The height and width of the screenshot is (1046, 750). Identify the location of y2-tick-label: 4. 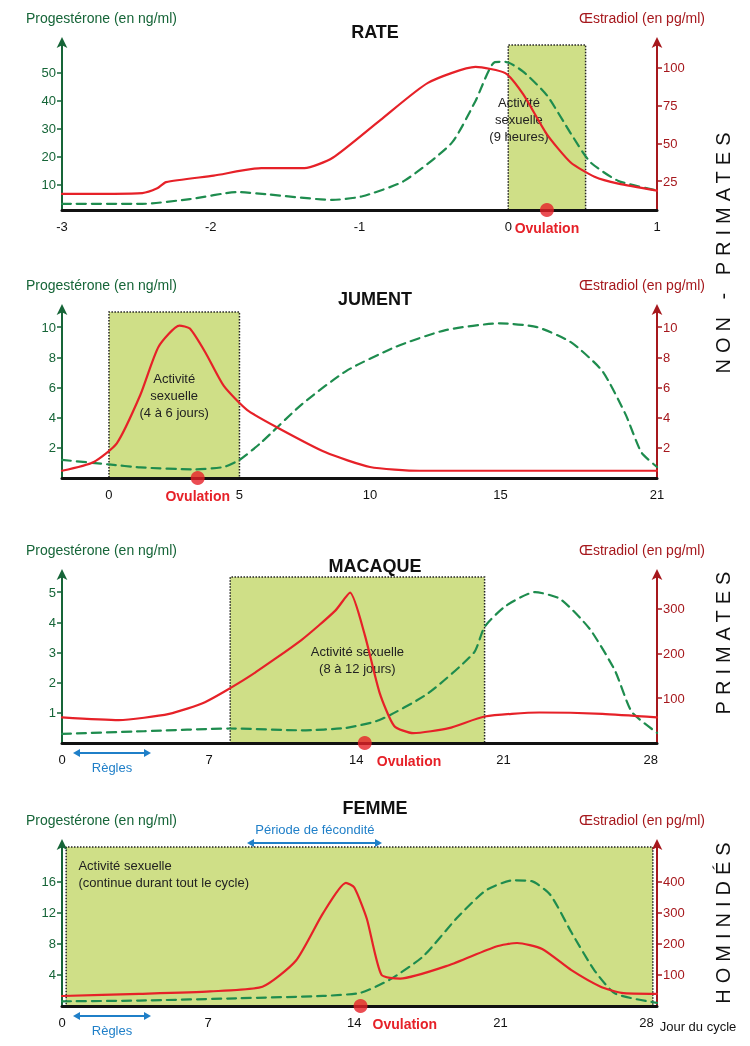
(667, 418).